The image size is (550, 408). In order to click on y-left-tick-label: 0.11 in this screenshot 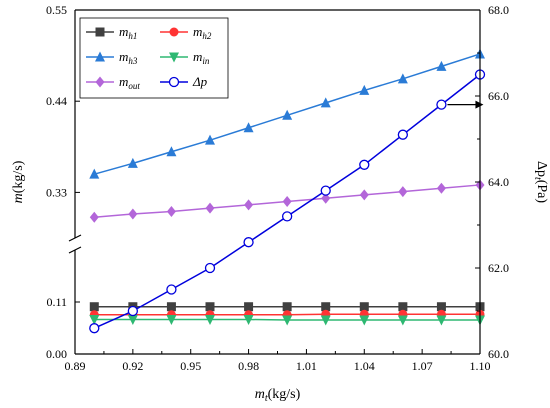, I will do `click(56, 302)`.